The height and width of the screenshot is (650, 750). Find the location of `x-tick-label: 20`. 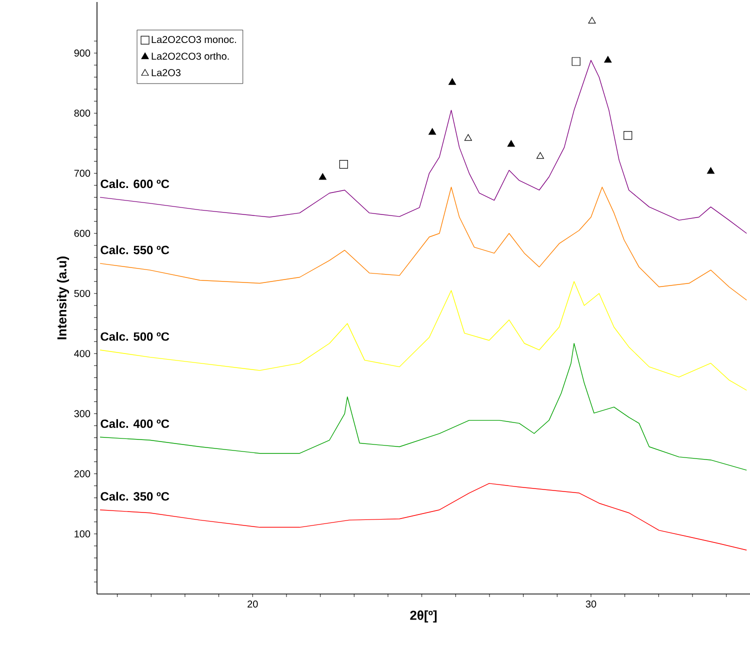

x-tick-label: 20 is located at coordinates (253, 604).